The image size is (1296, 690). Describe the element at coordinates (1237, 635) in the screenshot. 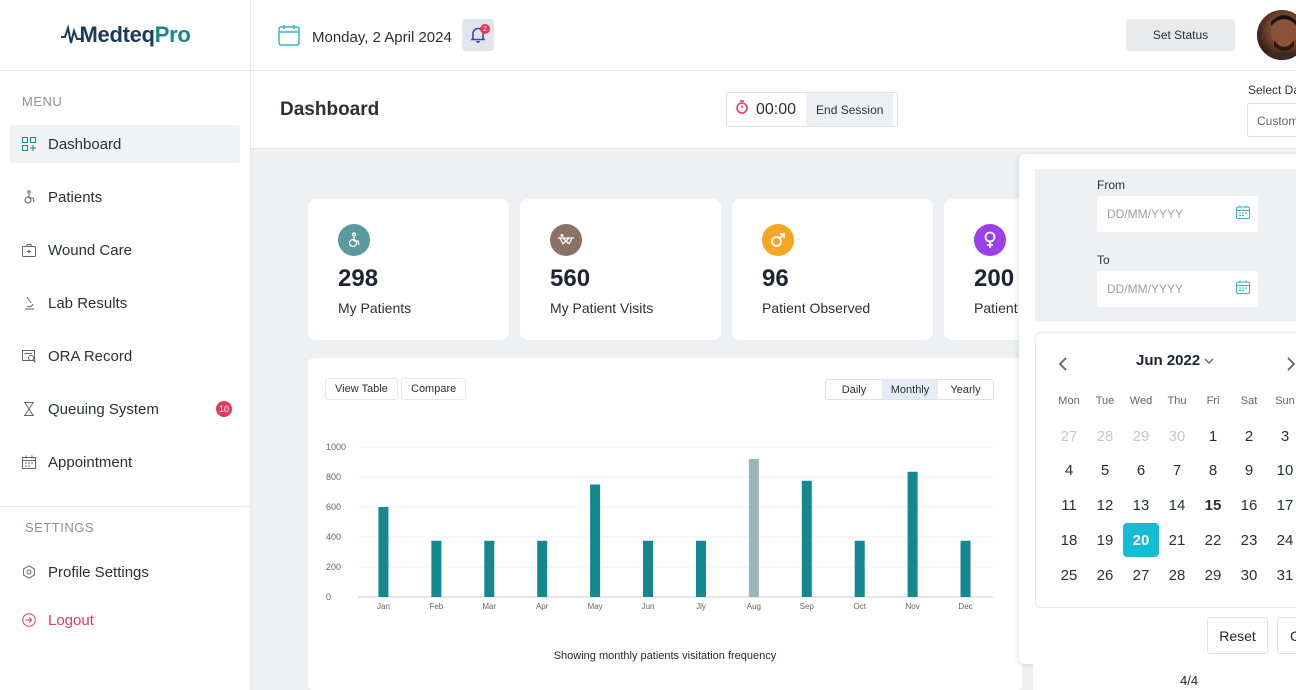

I see `reset-button: Reset` at that location.